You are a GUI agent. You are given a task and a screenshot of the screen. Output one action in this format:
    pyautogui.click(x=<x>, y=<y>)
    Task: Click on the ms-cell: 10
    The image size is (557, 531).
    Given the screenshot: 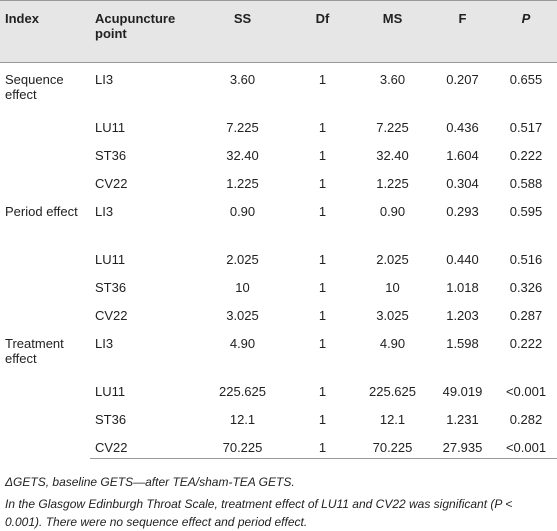 What is the action you would take?
    pyautogui.click(x=392, y=287)
    